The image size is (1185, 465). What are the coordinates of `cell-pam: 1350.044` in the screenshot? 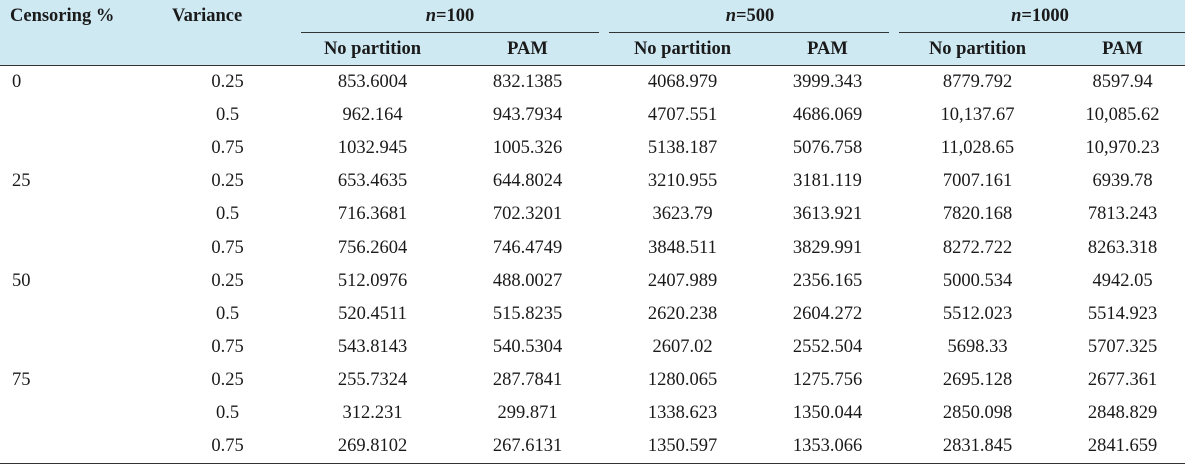 It's located at (827, 412).